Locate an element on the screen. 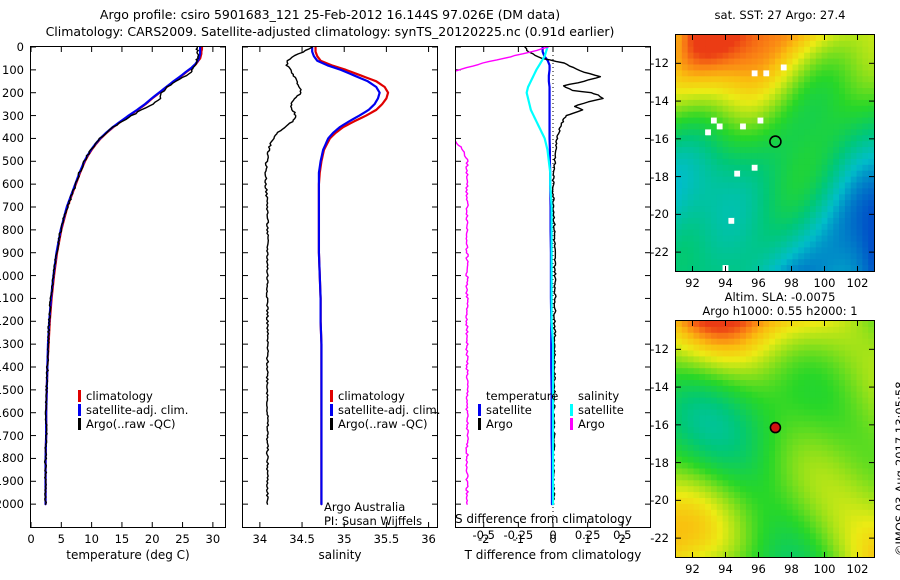  y-tick-label: 1900 is located at coordinates (12, 481).